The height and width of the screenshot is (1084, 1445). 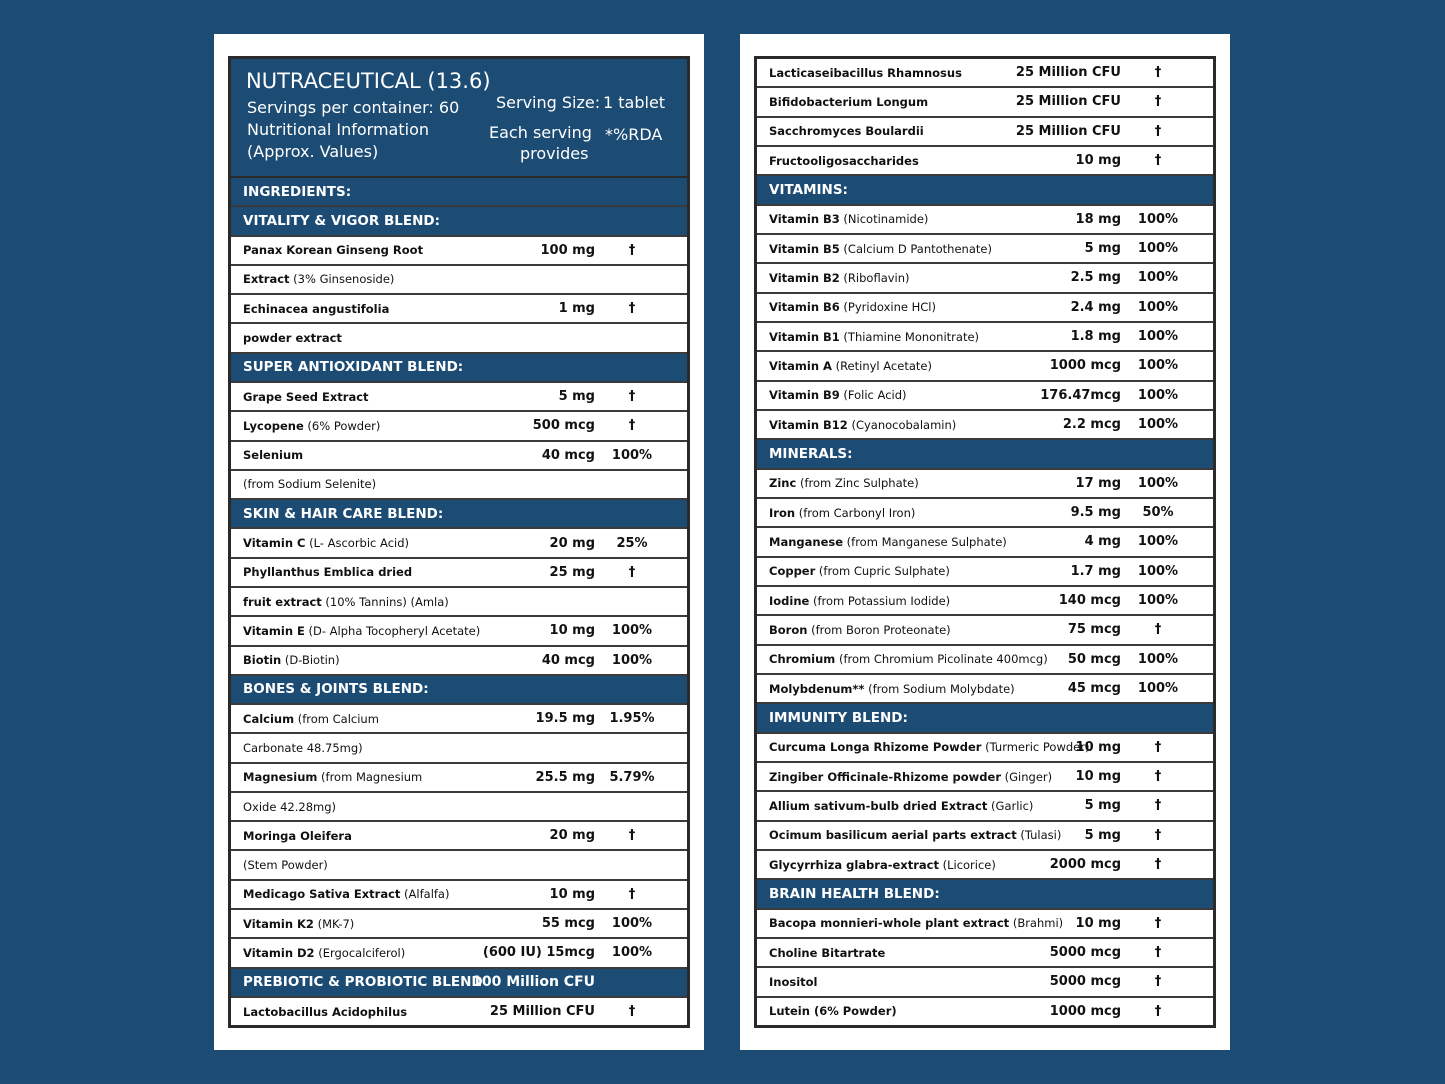 I want to click on ingredient-row: Vitamin B6 (Pyridoxine HCl) 2.4 mg 100%, so click(x=985, y=308).